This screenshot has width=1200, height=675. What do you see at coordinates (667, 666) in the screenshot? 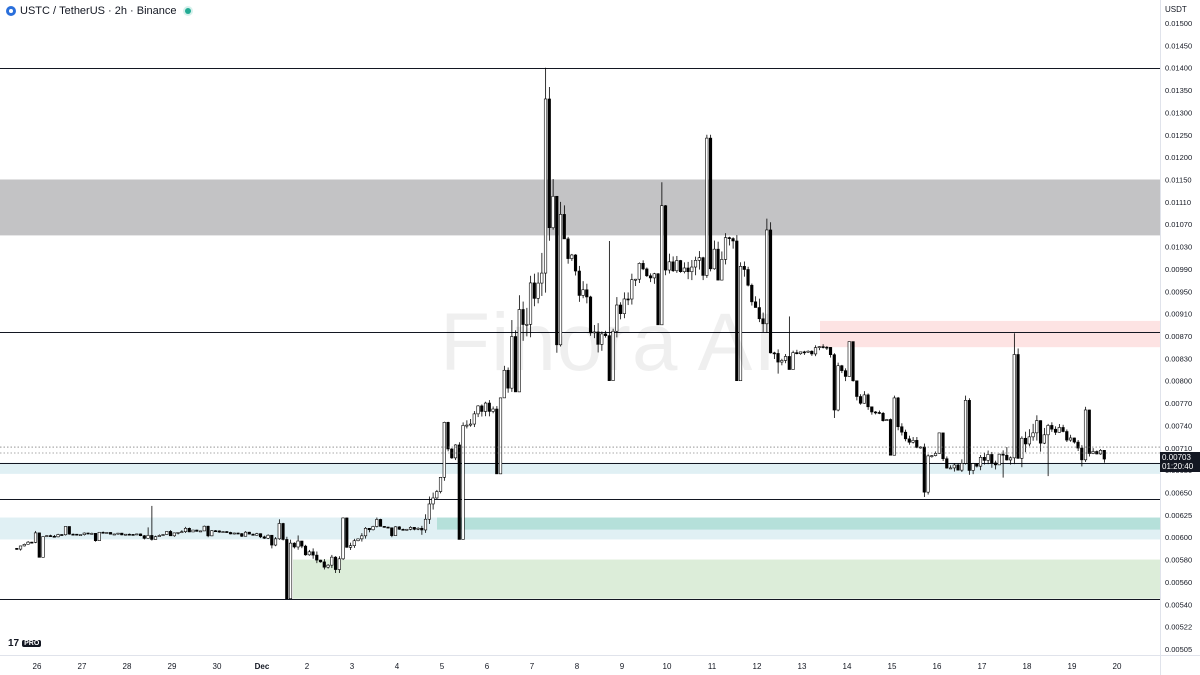
I see `x-tick-label: 10` at bounding box center [667, 666].